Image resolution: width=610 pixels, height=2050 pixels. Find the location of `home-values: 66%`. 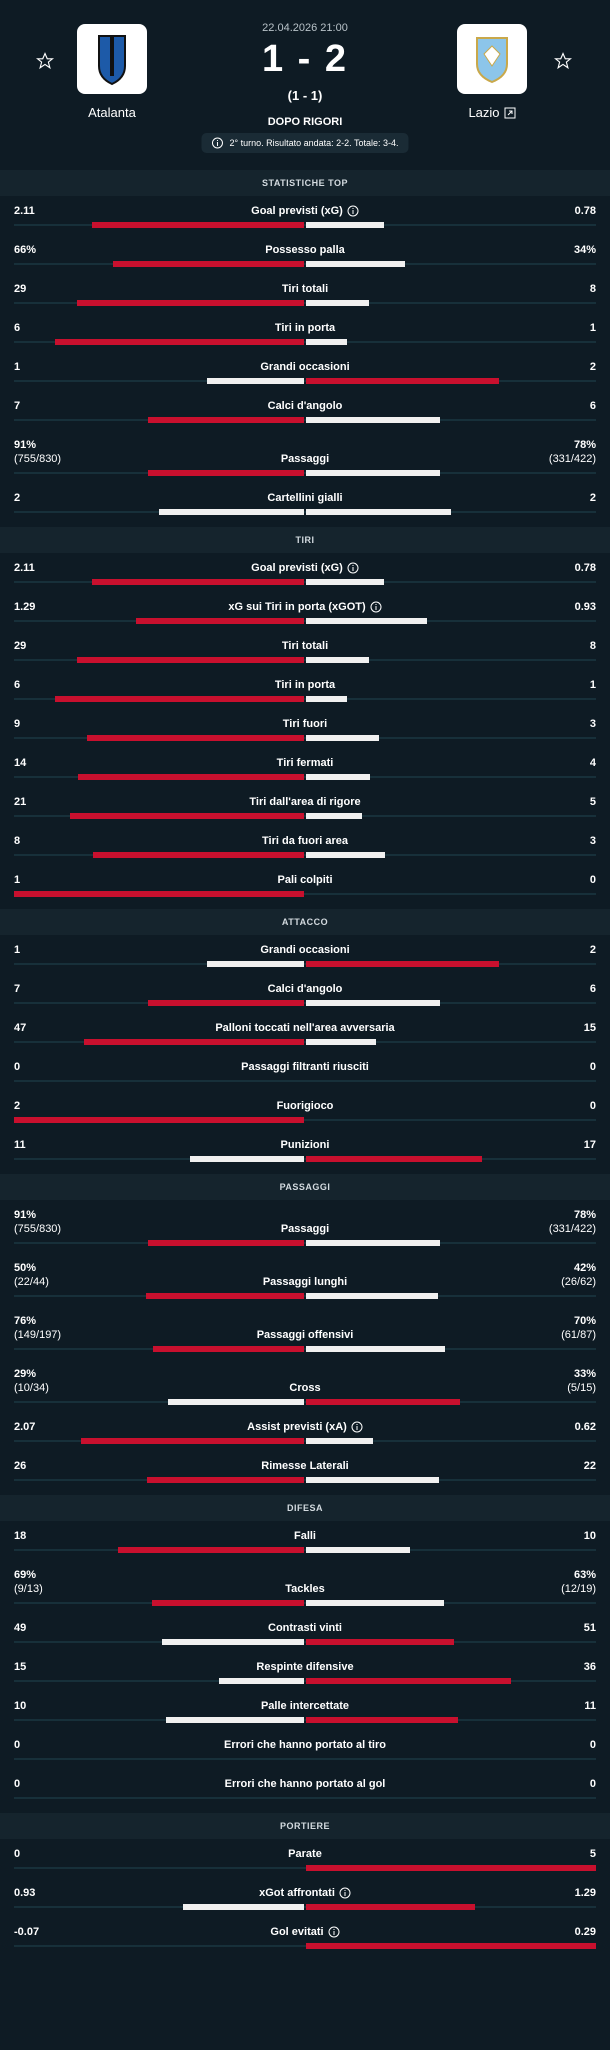

home-values: 66% is located at coordinates (69, 250).